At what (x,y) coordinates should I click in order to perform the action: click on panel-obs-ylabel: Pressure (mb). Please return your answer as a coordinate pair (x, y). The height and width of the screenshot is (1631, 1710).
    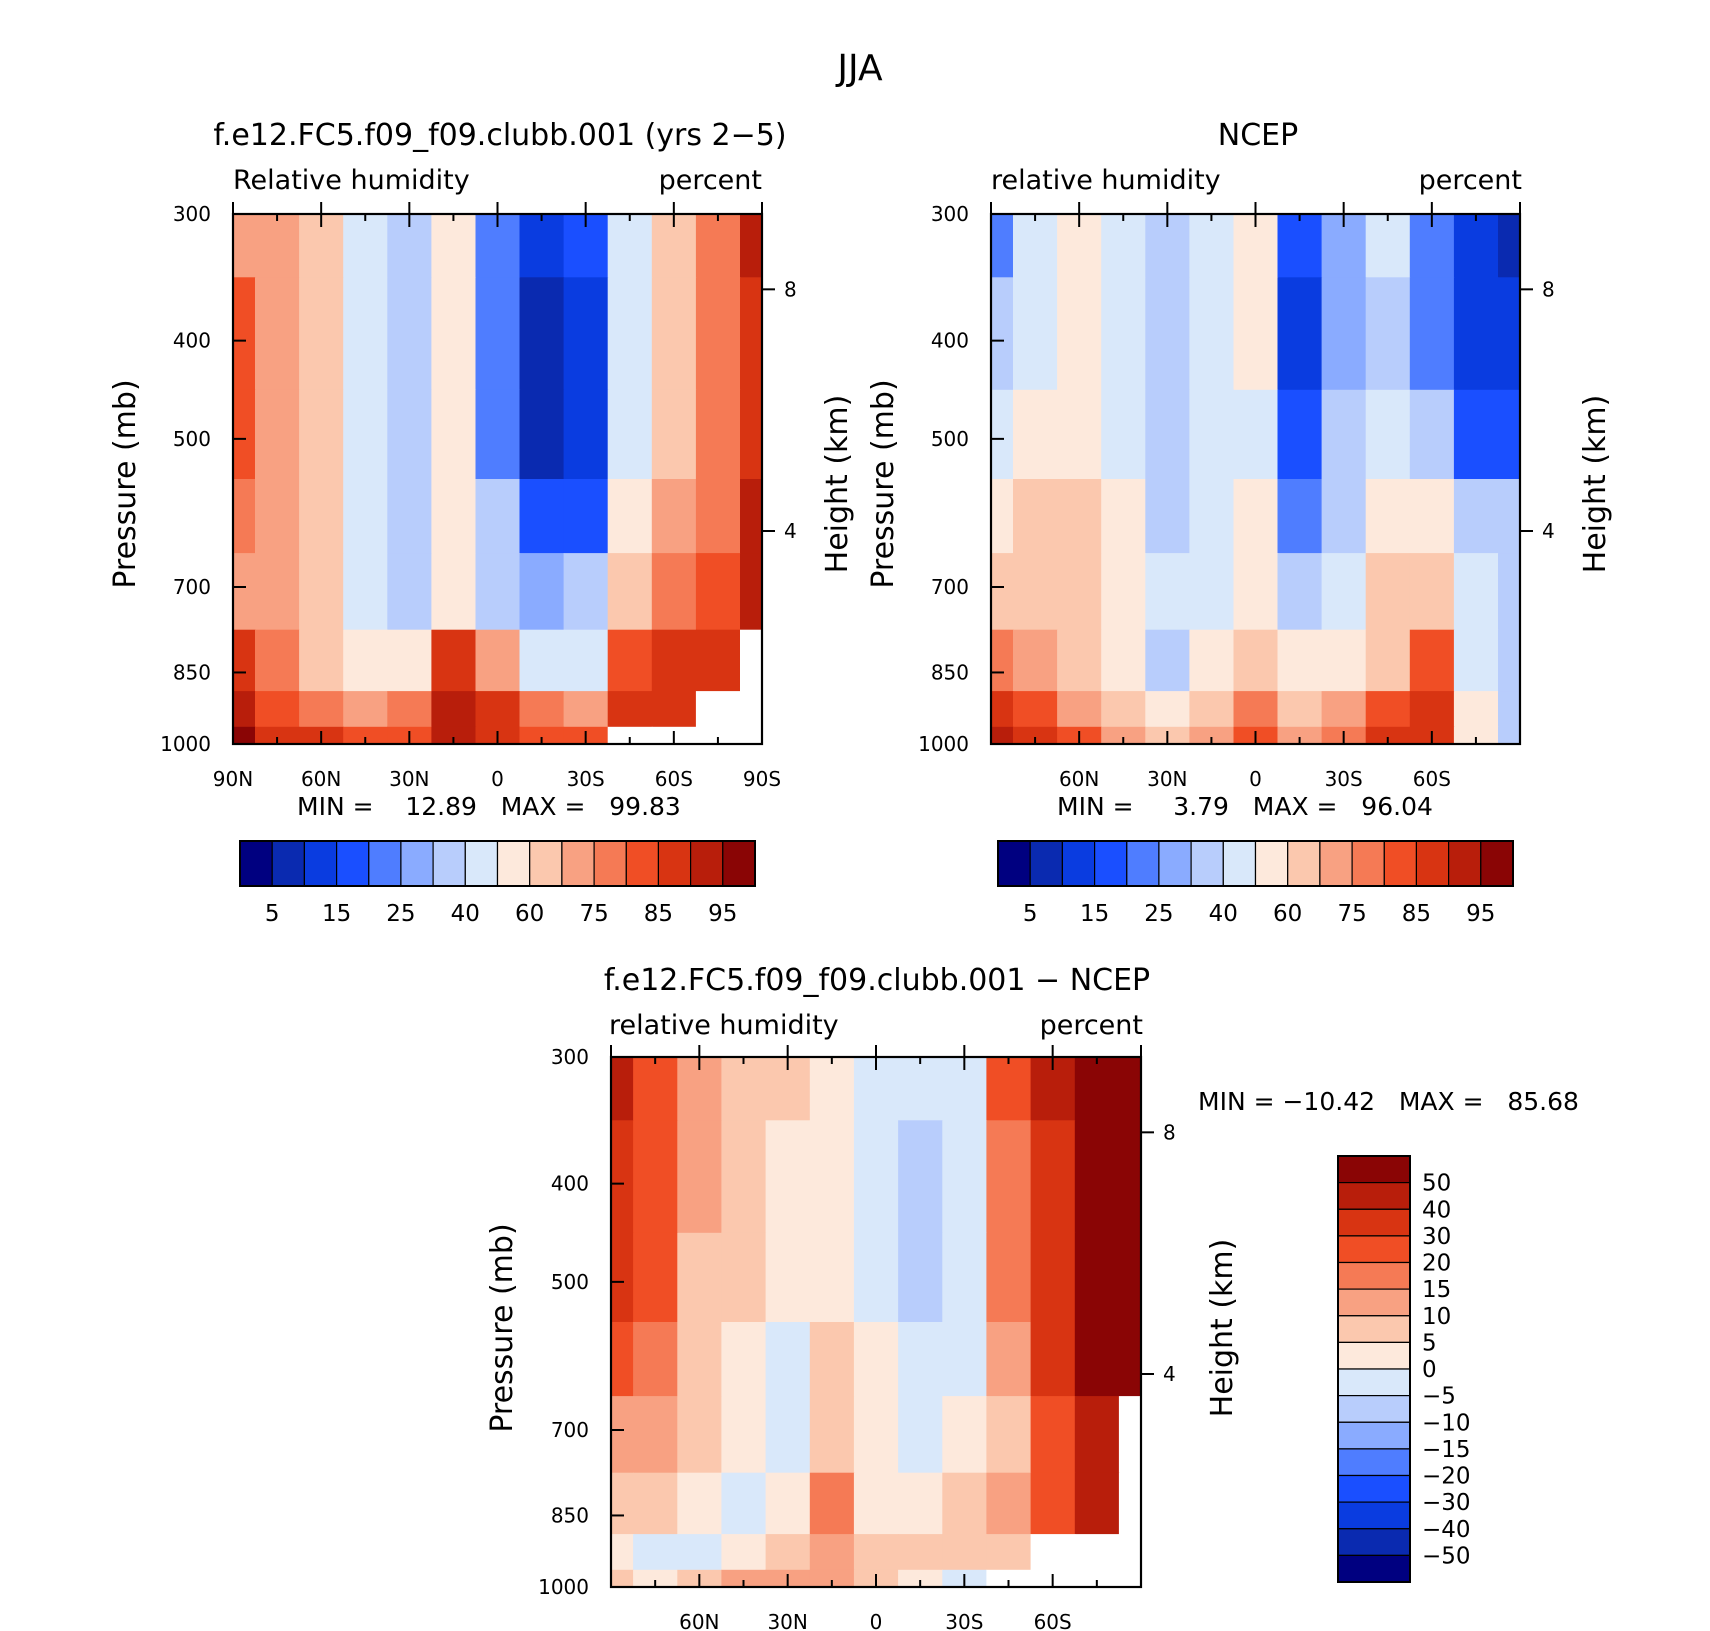
    Looking at the image, I should click on (883, 483).